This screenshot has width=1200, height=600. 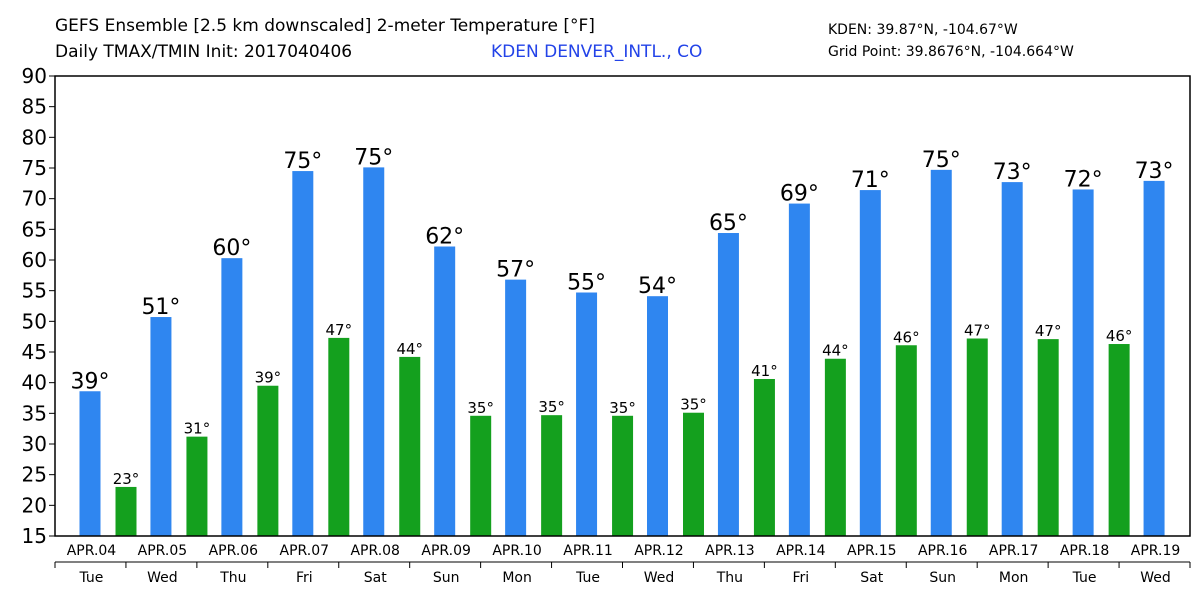 What do you see at coordinates (34, 260) in the screenshot?
I see `y-tick-label: 60` at bounding box center [34, 260].